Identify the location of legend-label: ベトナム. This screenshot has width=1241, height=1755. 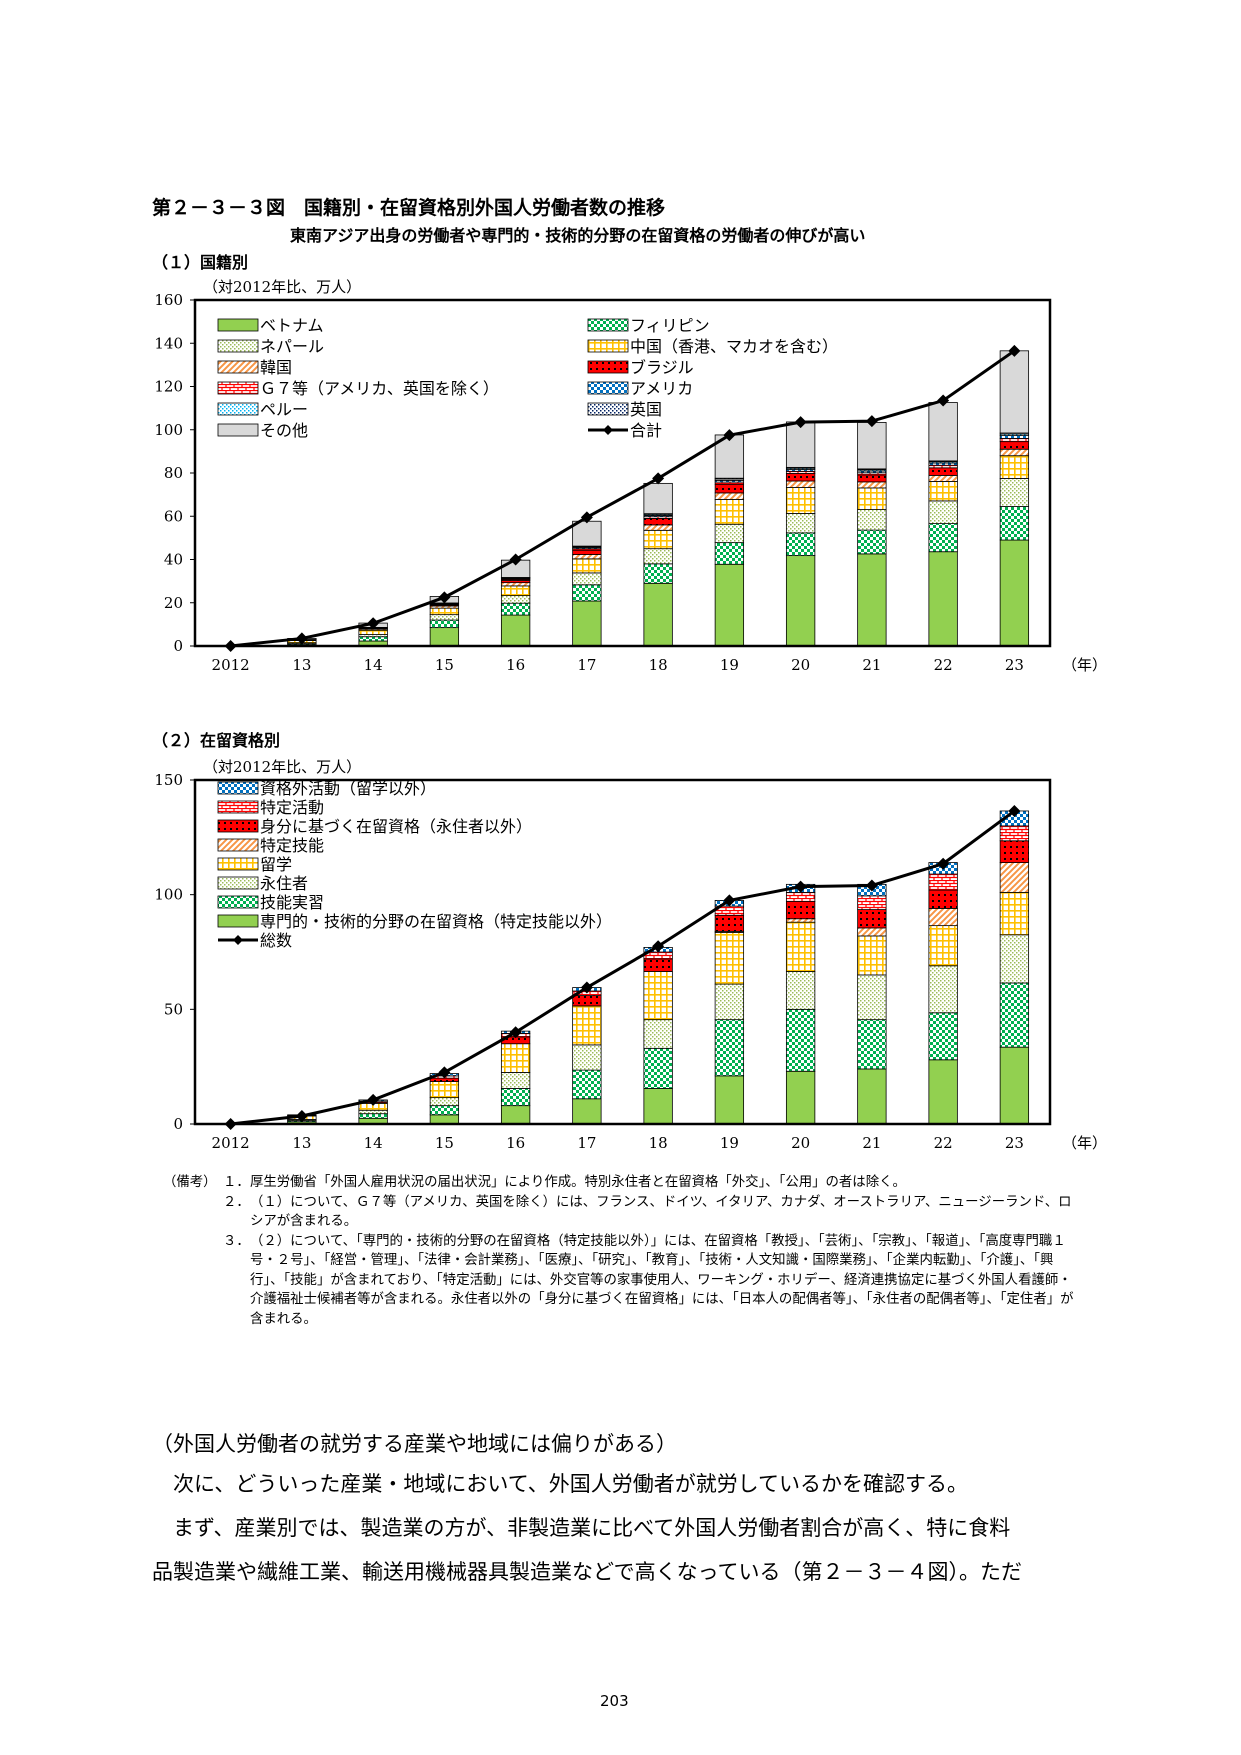
(292, 325).